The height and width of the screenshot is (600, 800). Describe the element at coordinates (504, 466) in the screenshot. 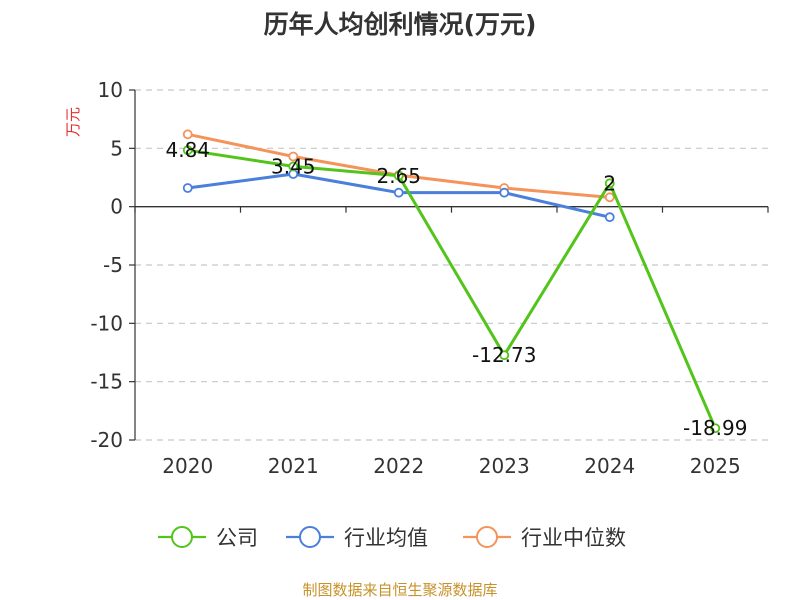

I see `x-tick-label: 2023` at that location.